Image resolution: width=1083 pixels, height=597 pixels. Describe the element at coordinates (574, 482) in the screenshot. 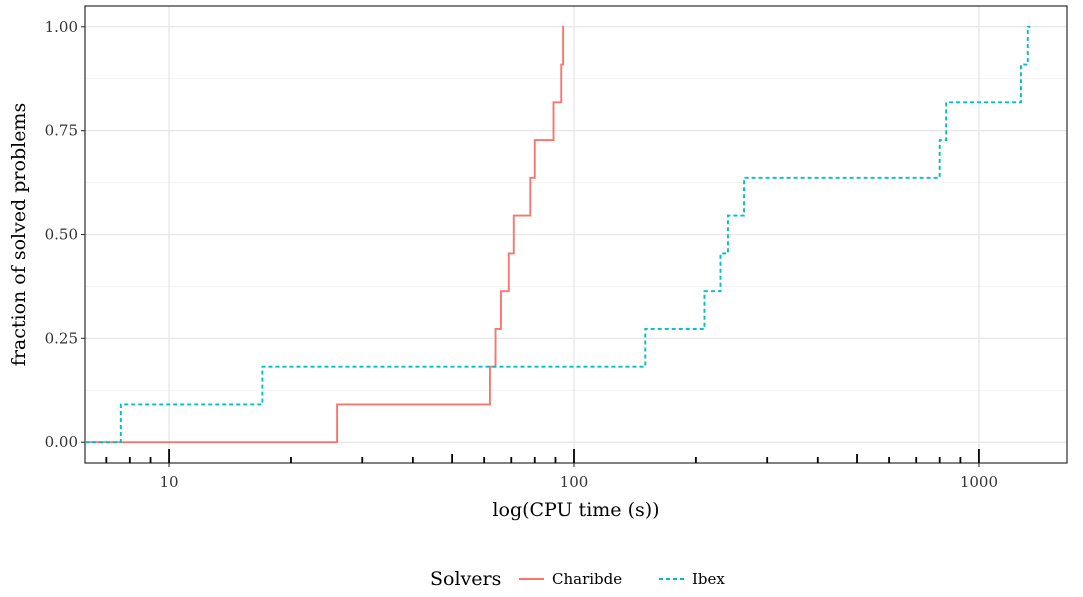

I see `x-tick-label: 100` at that location.